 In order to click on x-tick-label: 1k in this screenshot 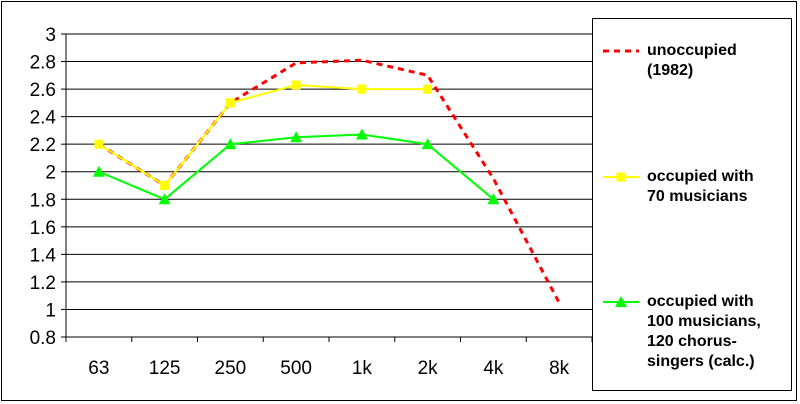, I will do `click(362, 368)`.